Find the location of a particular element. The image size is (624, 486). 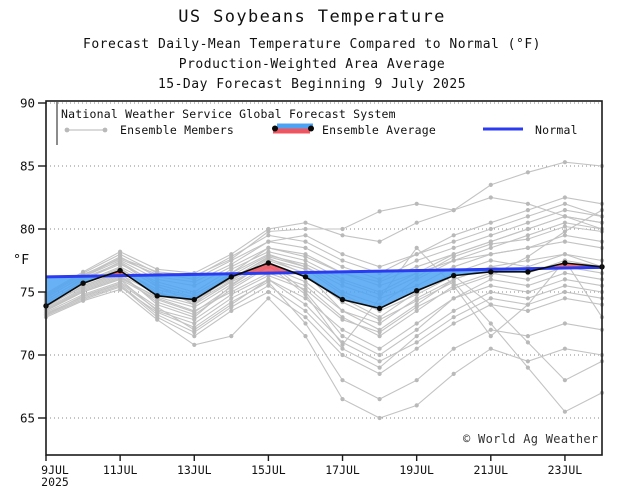

subtitle-area-average: Production-Weighted Area Average is located at coordinates (312, 64).